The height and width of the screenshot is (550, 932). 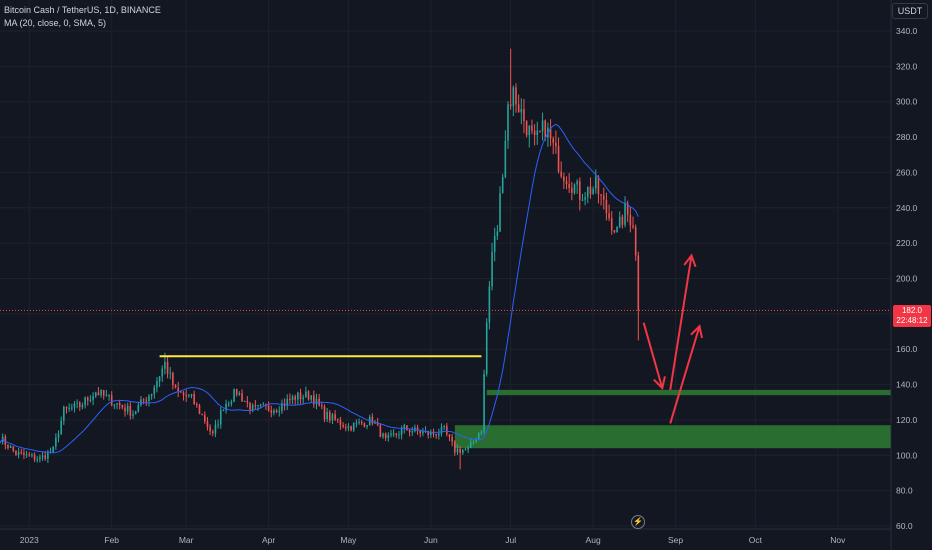 What do you see at coordinates (912, 310) in the screenshot?
I see `last-price-value: 182.0` at bounding box center [912, 310].